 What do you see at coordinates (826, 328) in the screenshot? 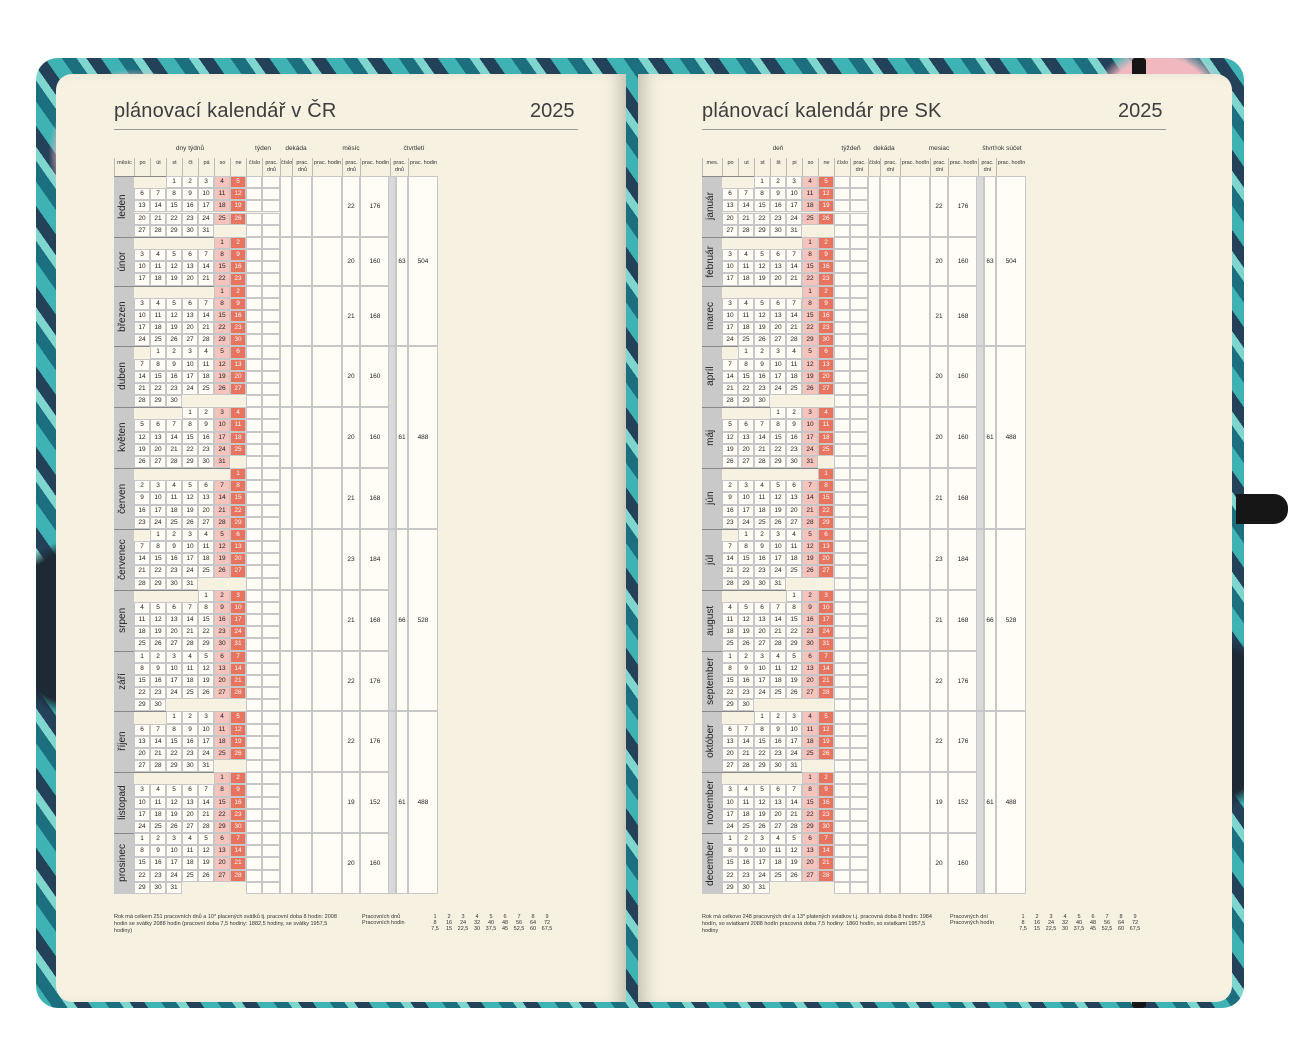
I see `day-cell: 23` at bounding box center [826, 328].